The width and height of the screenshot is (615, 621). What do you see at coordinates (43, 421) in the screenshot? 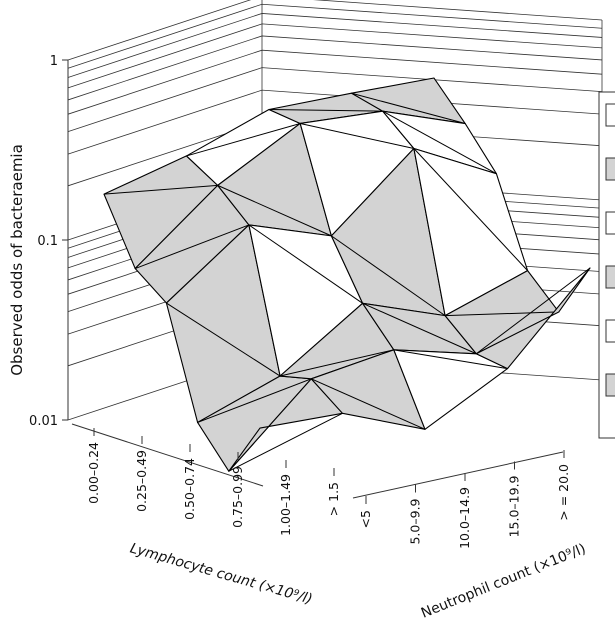
I see `z-tick-label: 0.01` at bounding box center [43, 421].